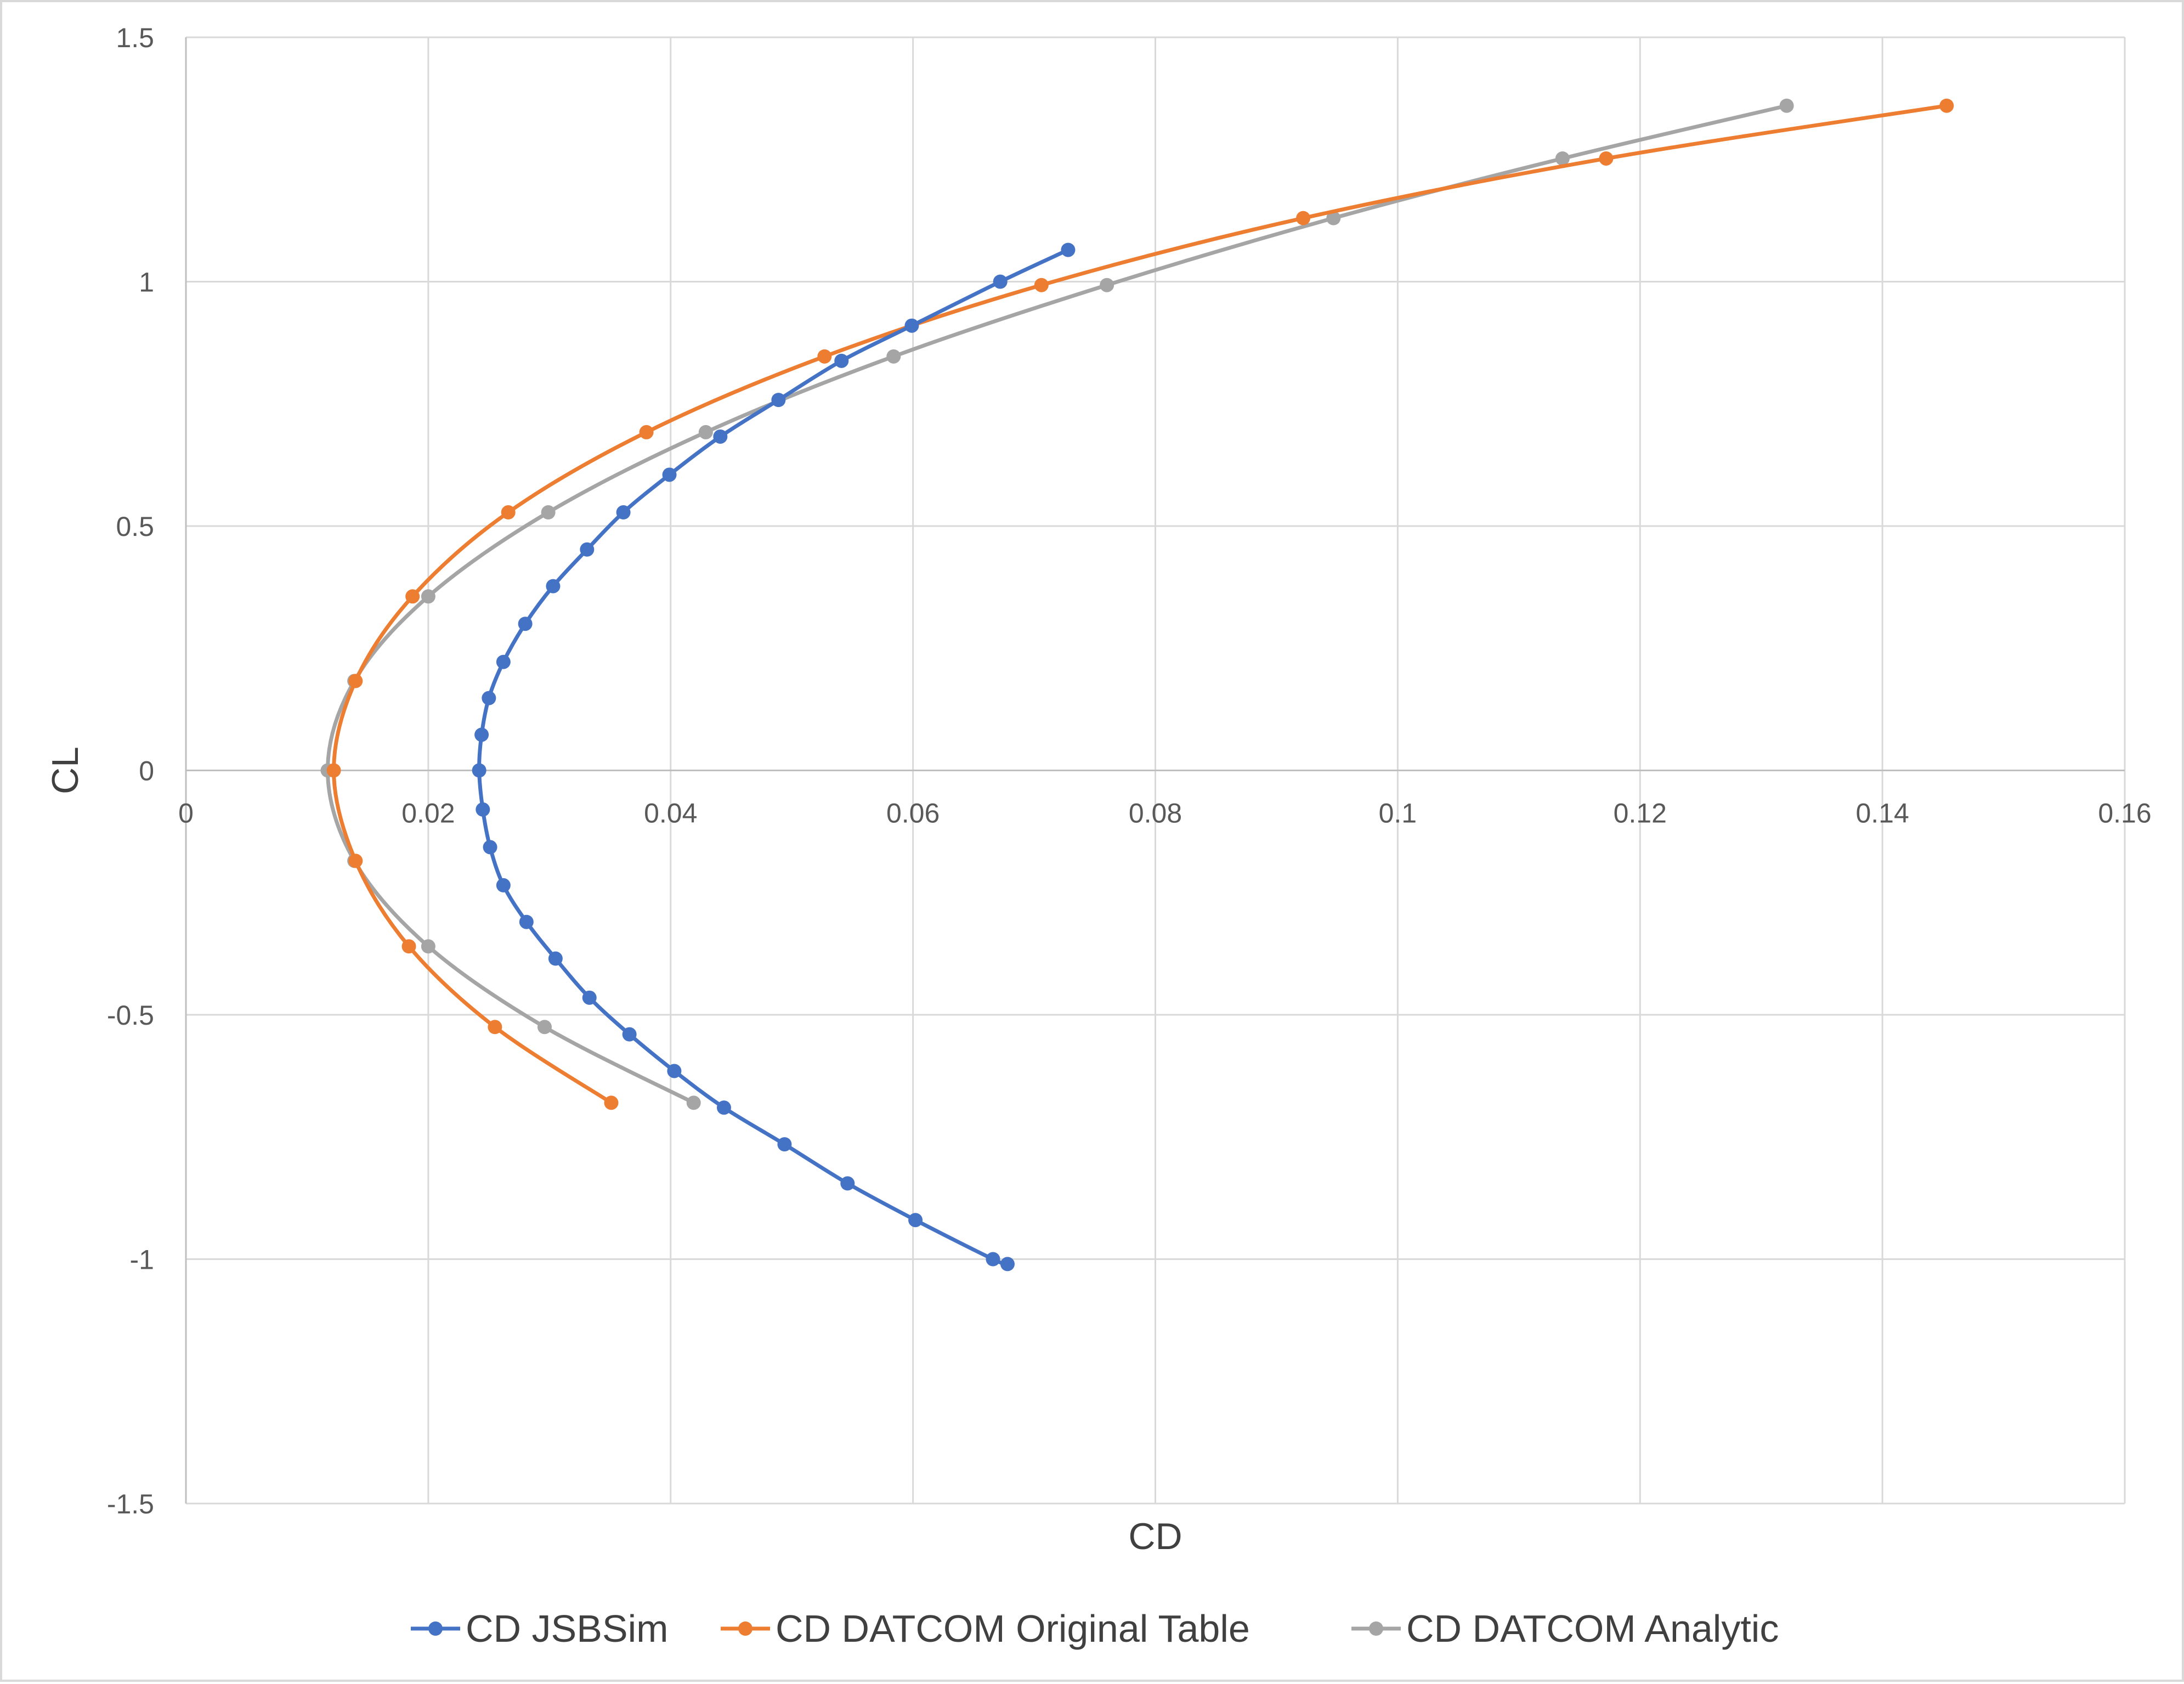 The image size is (2184, 1684). What do you see at coordinates (1640, 813) in the screenshot?
I see `x-tick-label: 0.12` at bounding box center [1640, 813].